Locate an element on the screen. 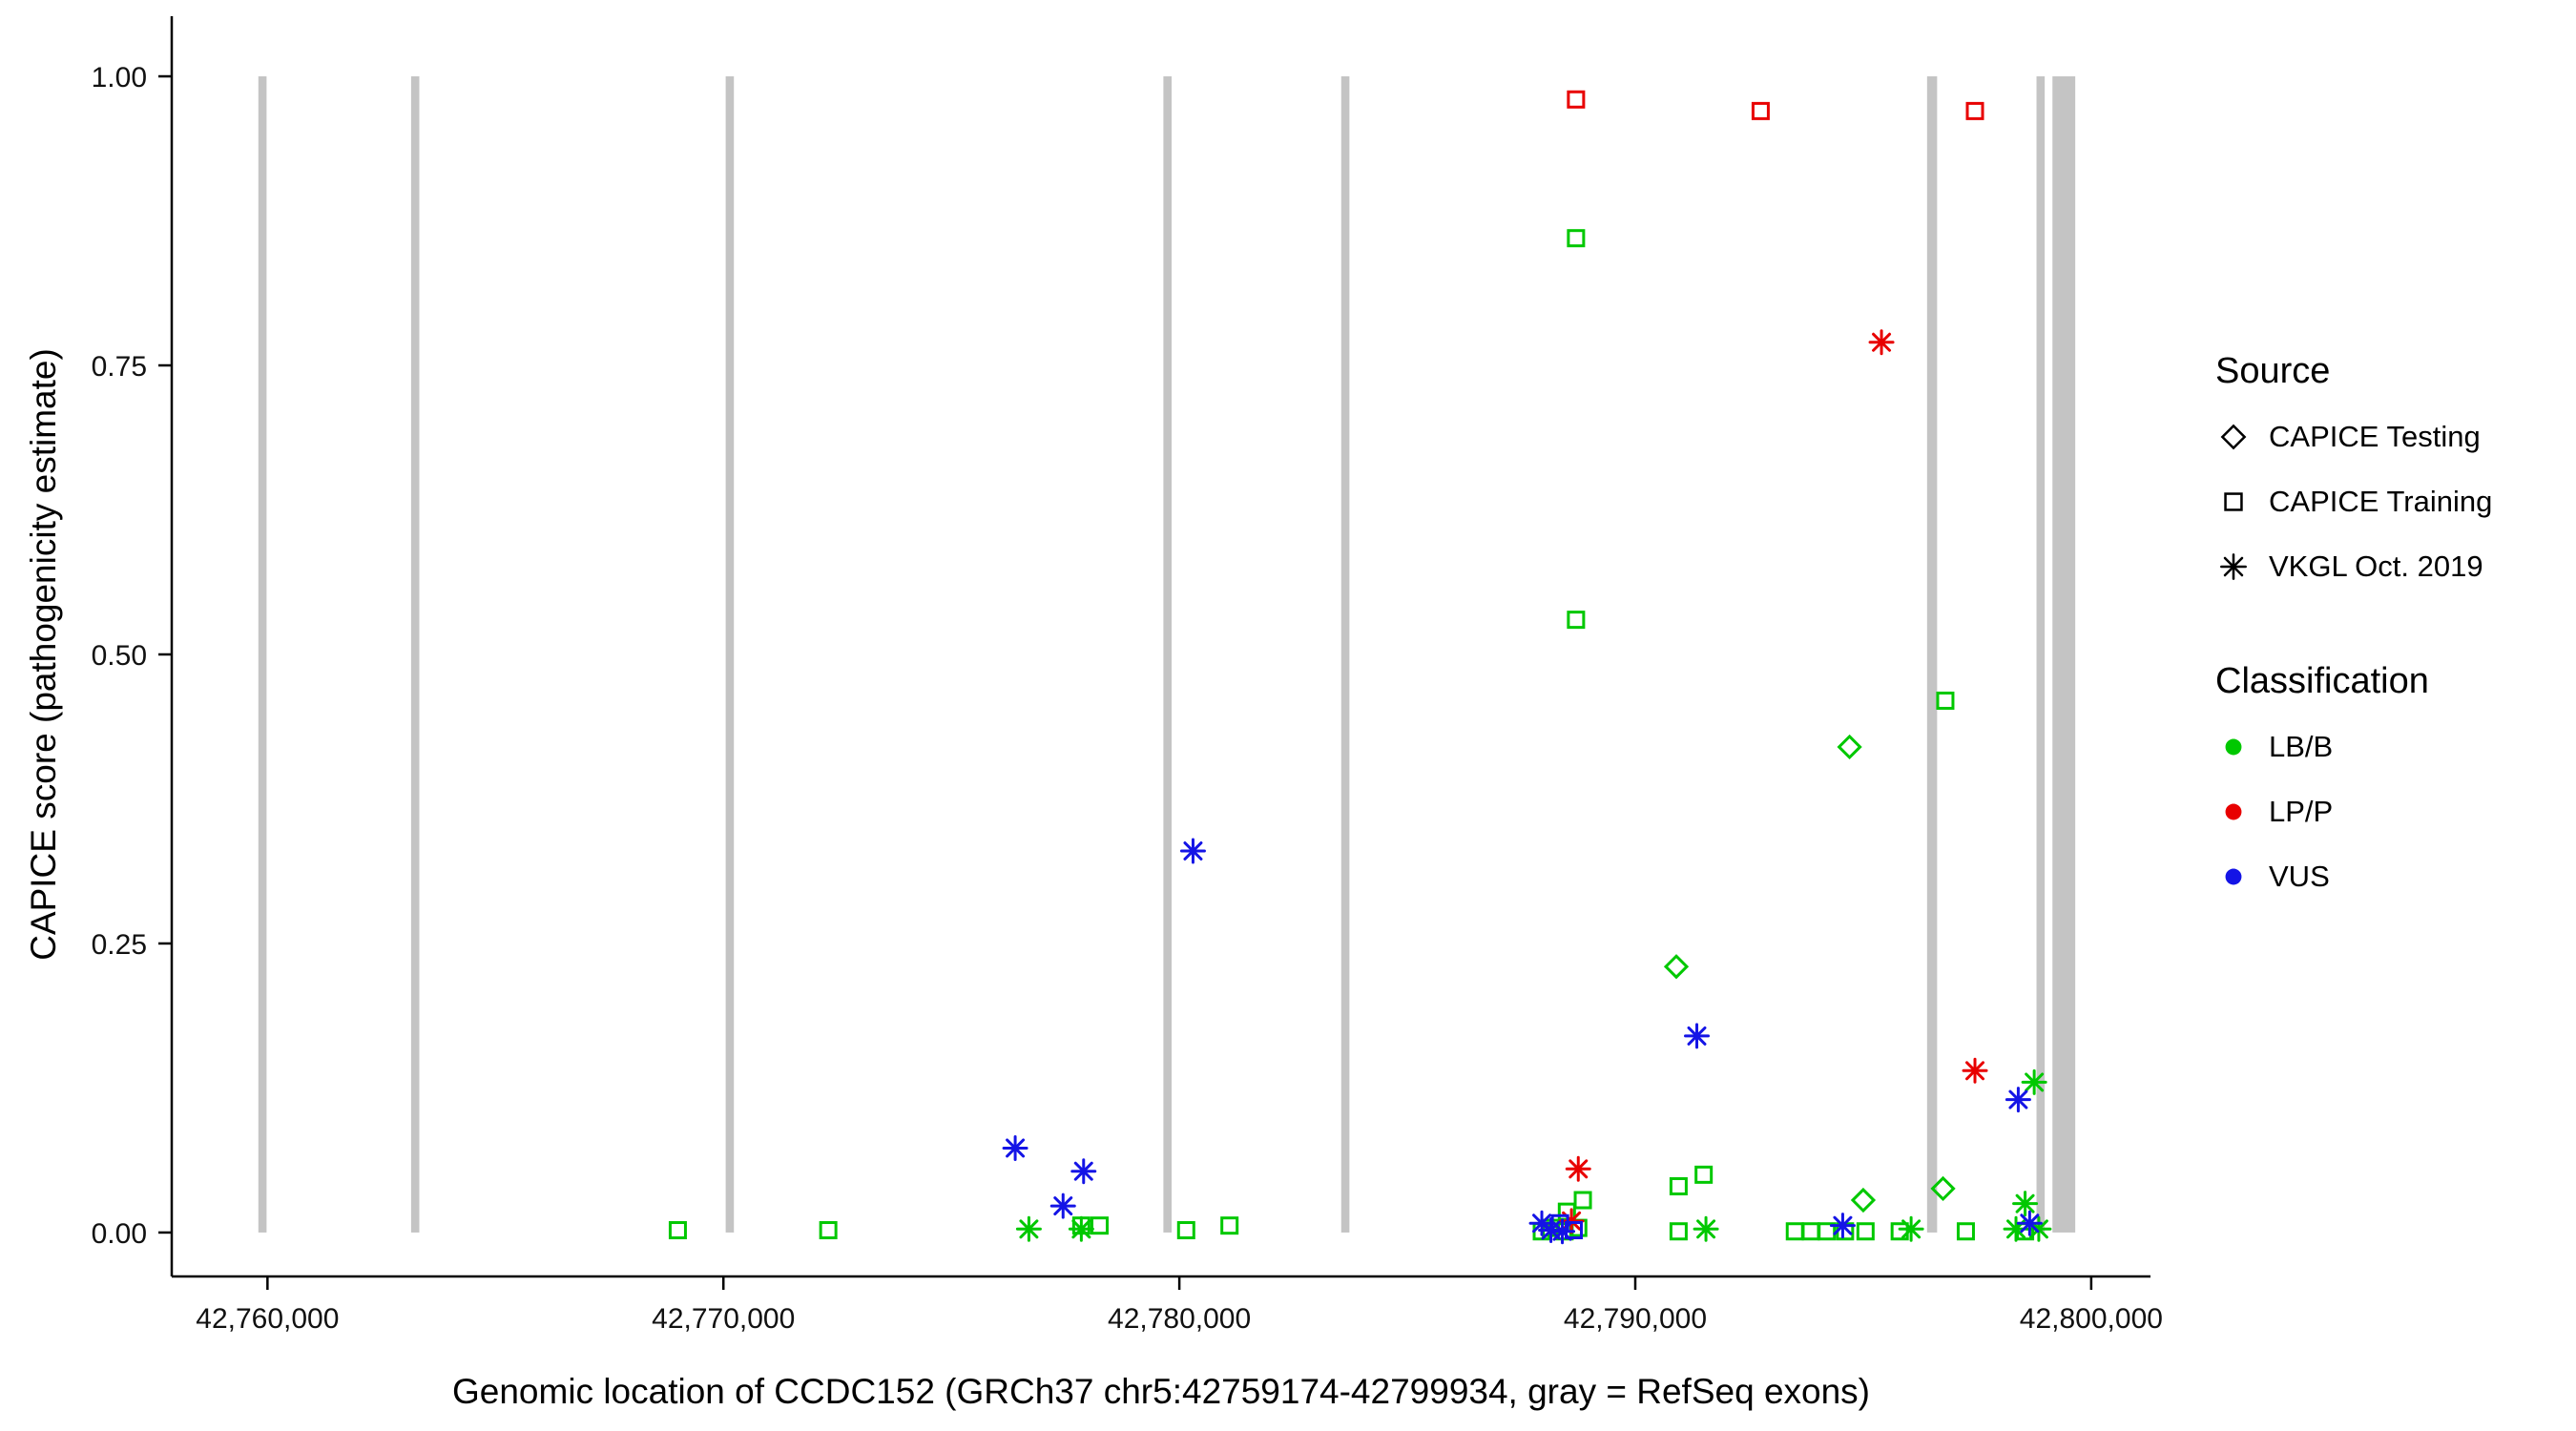 The image size is (2576, 1431). y-tick-label: 0.25 is located at coordinates (119, 945).